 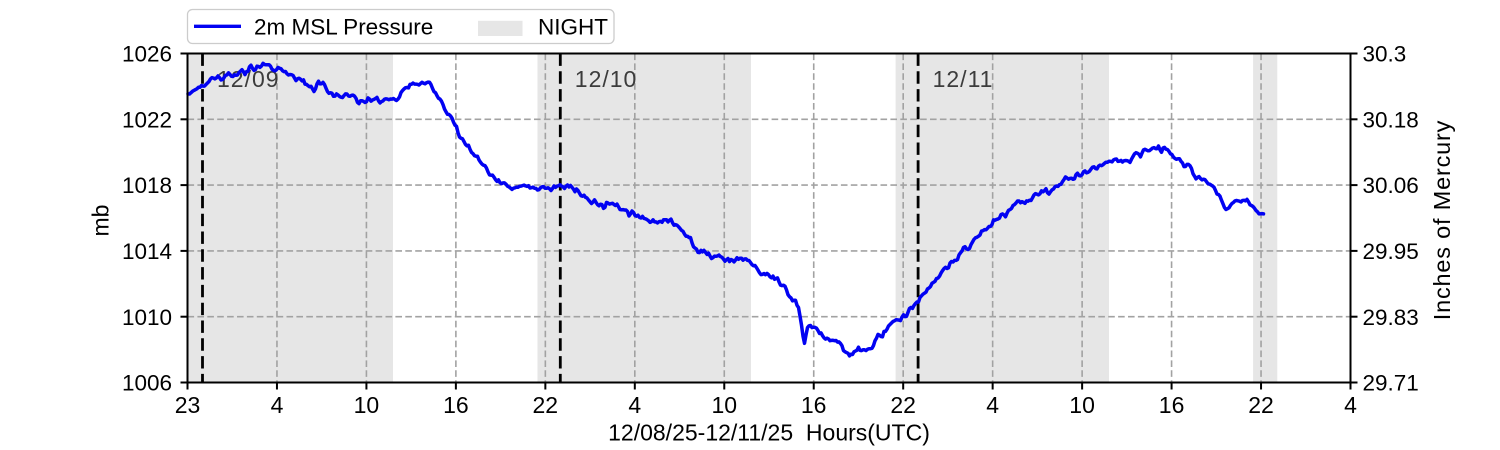 What do you see at coordinates (188, 405) in the screenshot?
I see `svg-text: 23` at bounding box center [188, 405].